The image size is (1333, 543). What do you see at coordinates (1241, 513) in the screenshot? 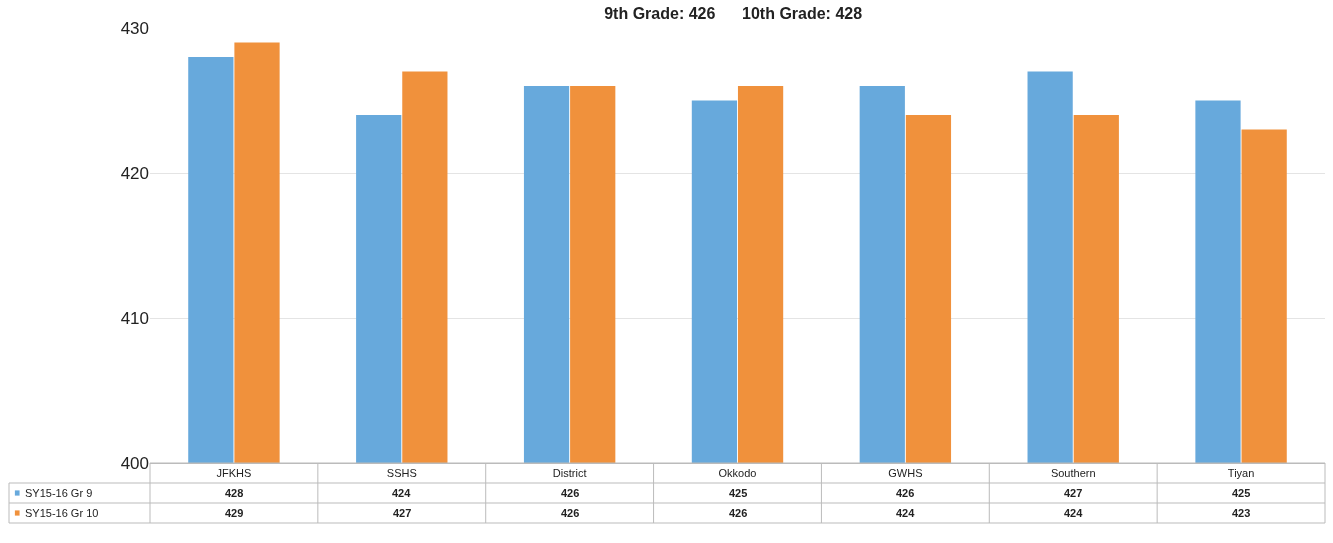
I see `data-label: 423` at bounding box center [1241, 513].